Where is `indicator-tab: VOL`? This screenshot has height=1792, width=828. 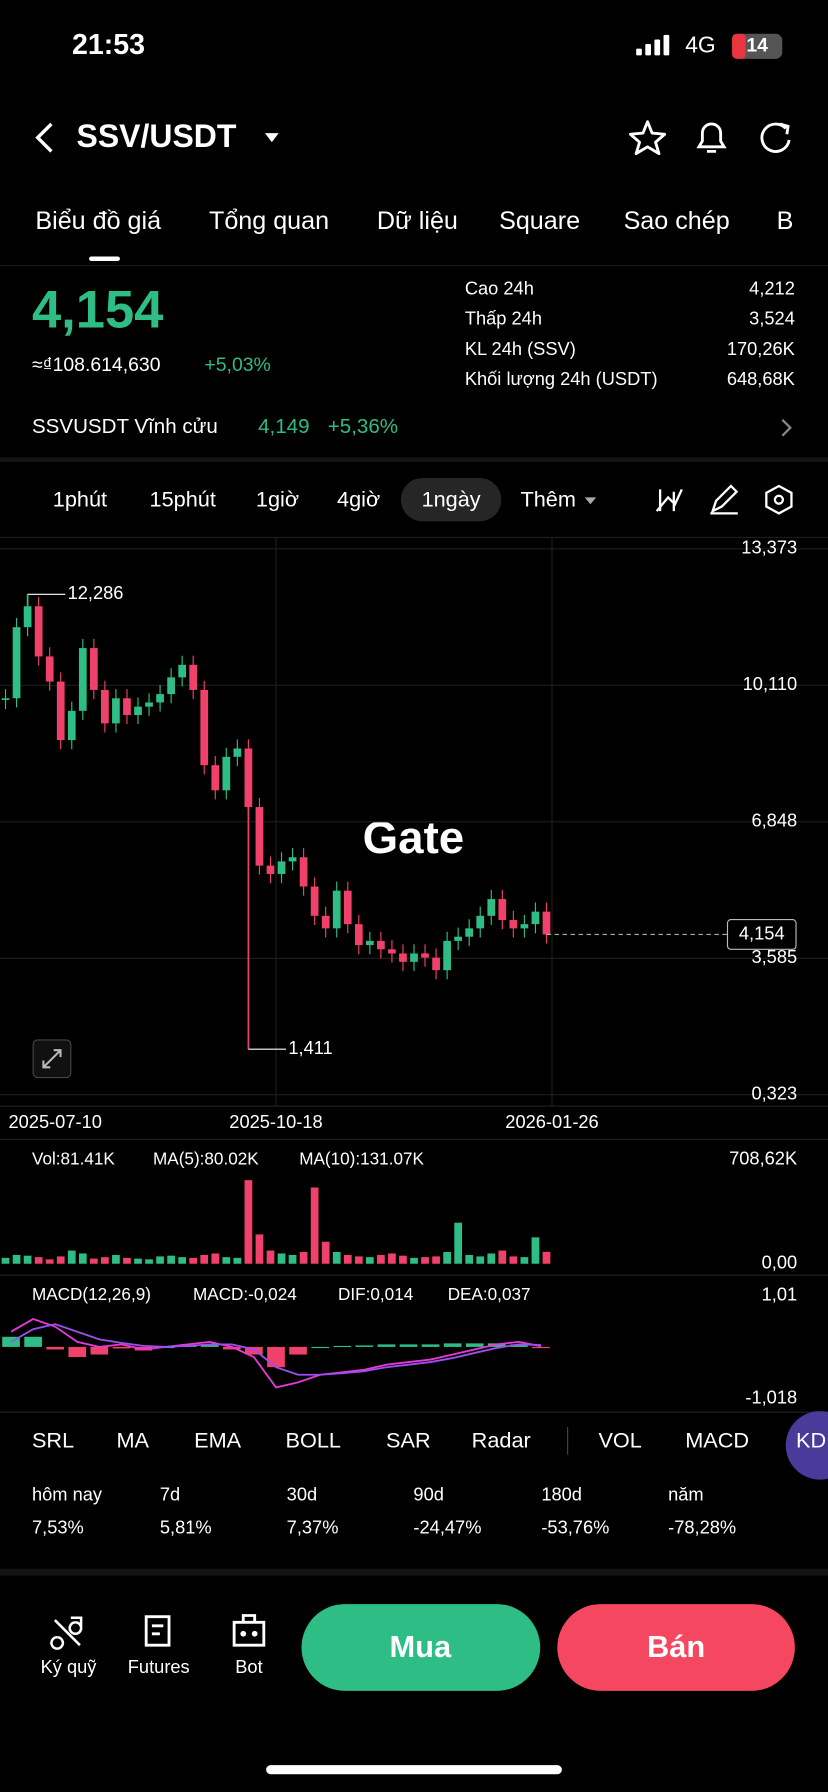
indicator-tab: VOL is located at coordinates (619, 1440).